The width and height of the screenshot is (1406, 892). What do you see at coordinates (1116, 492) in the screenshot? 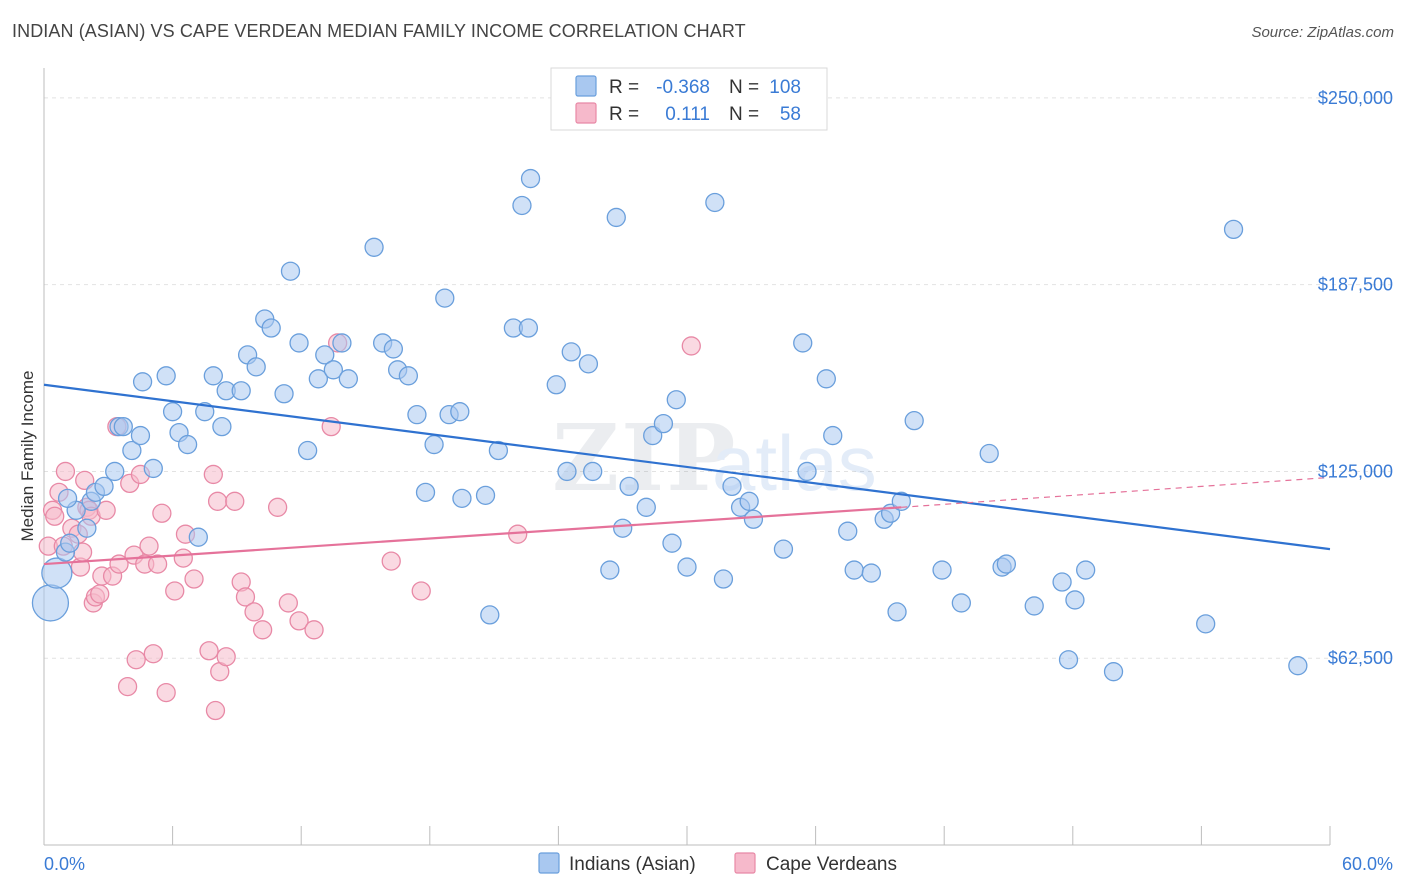
I see `trend-line-cape-verdeans-extension` at bounding box center [1116, 492].